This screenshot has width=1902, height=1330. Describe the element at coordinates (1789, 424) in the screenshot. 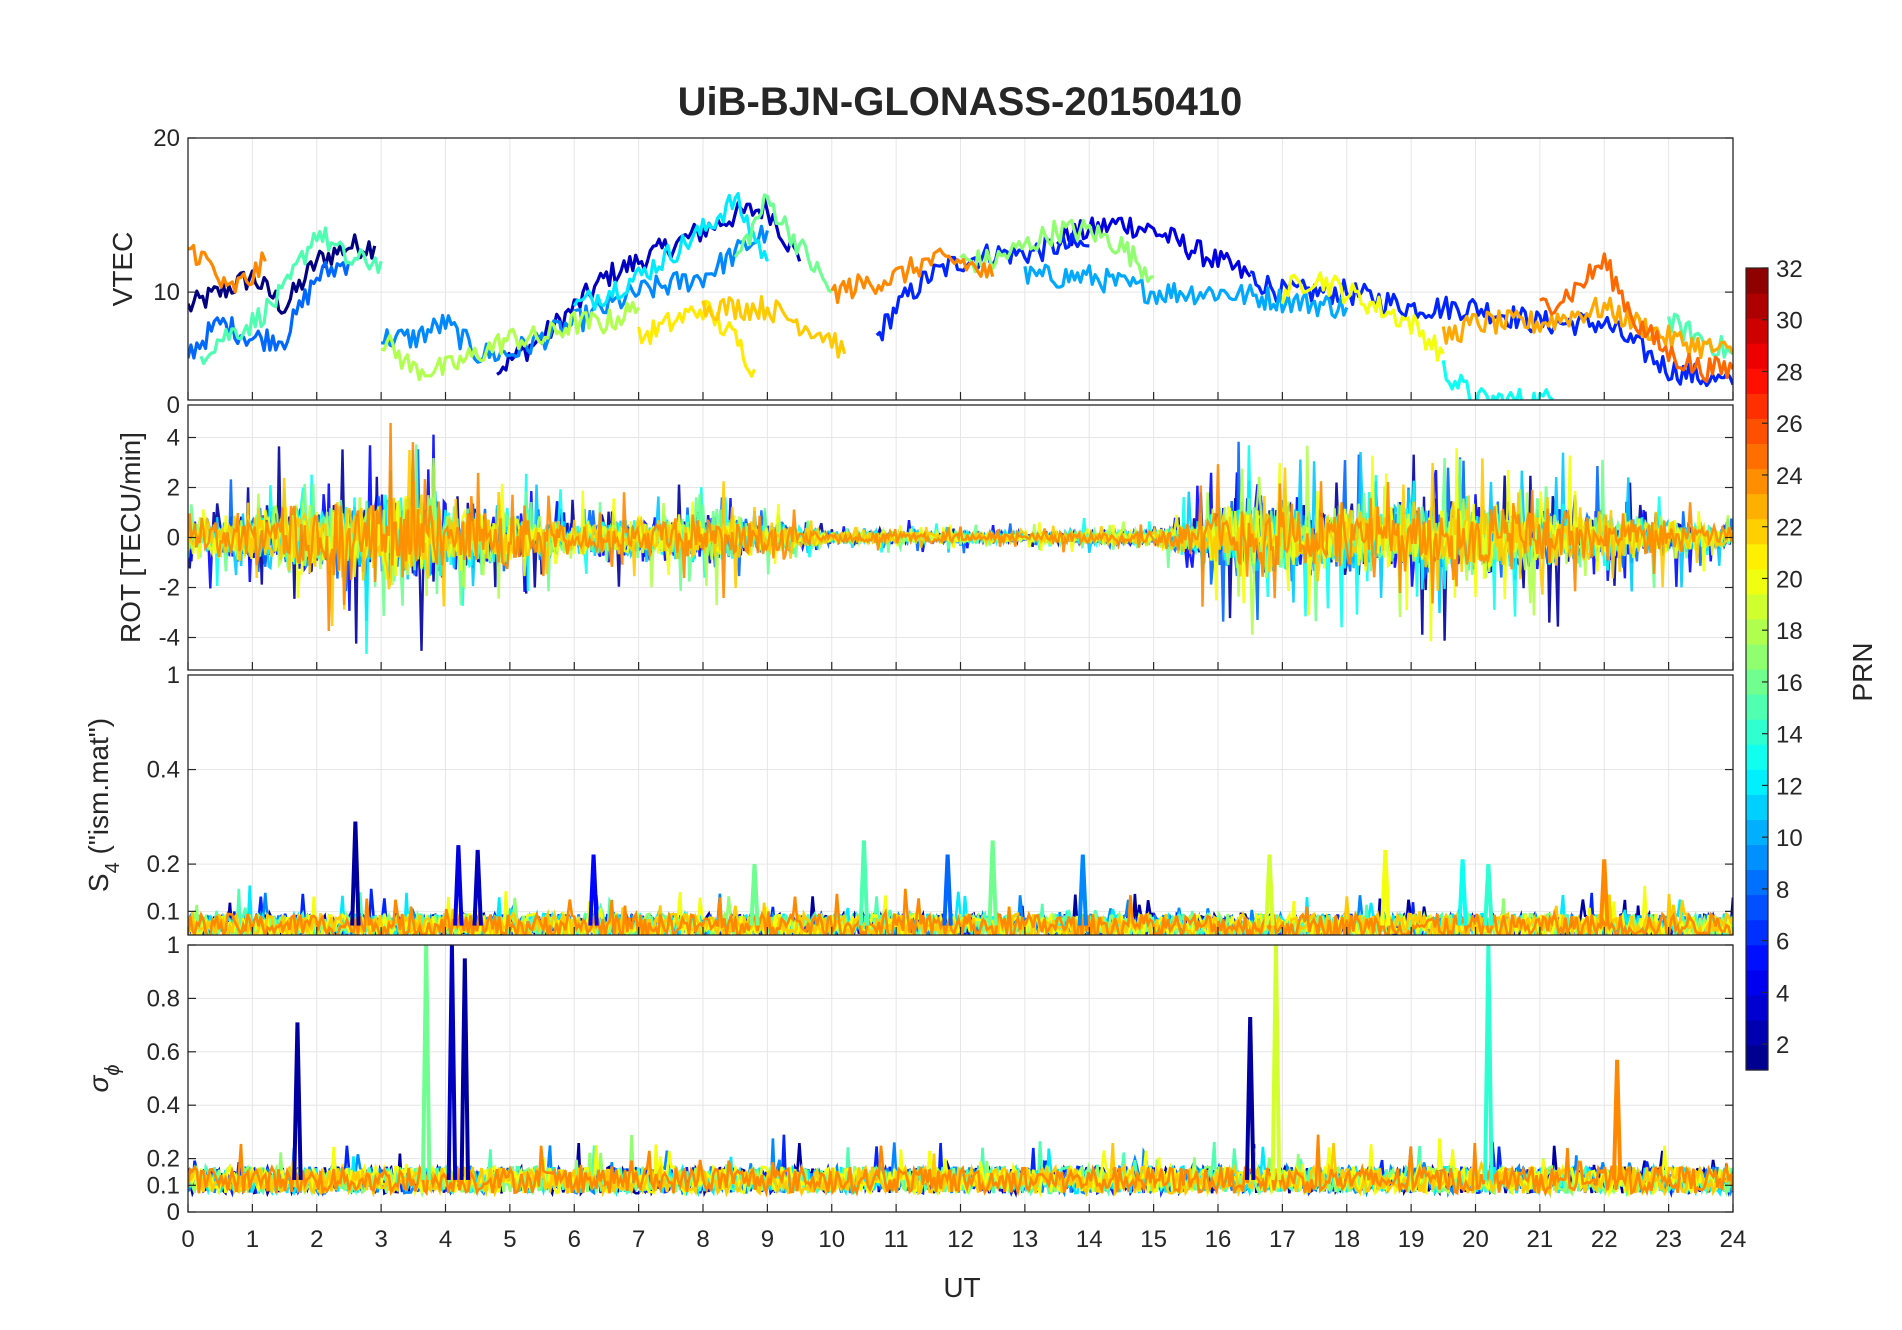

I see `colorbar-tick-label: 26` at that location.